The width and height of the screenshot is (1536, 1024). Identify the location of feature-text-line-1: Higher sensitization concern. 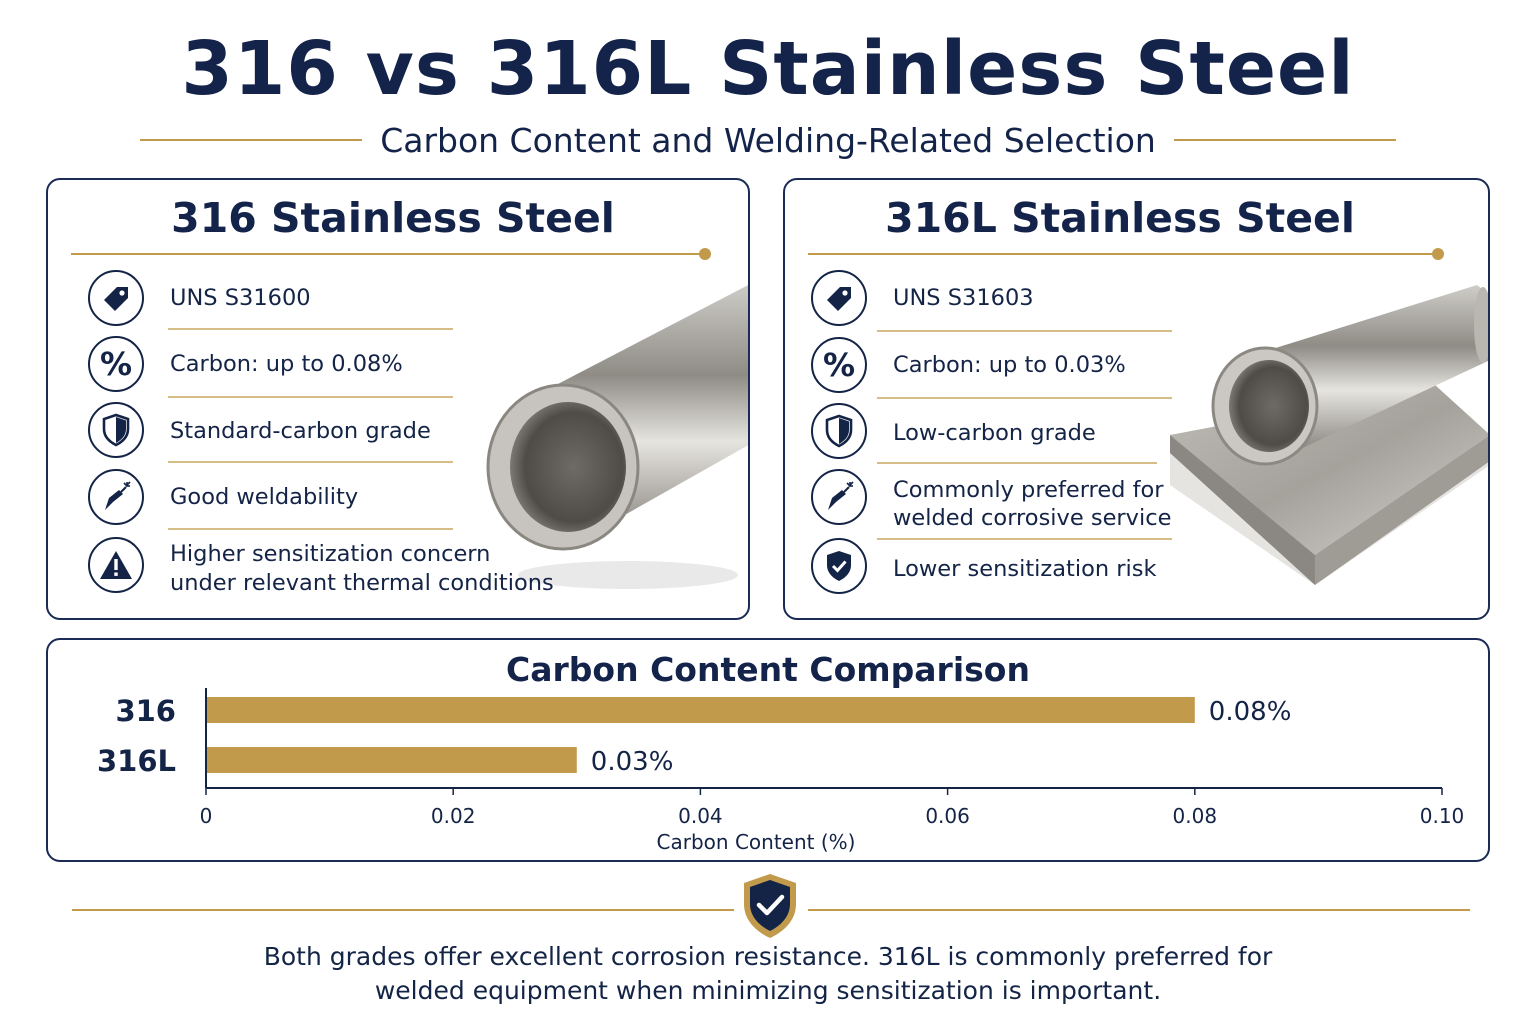
(330, 554).